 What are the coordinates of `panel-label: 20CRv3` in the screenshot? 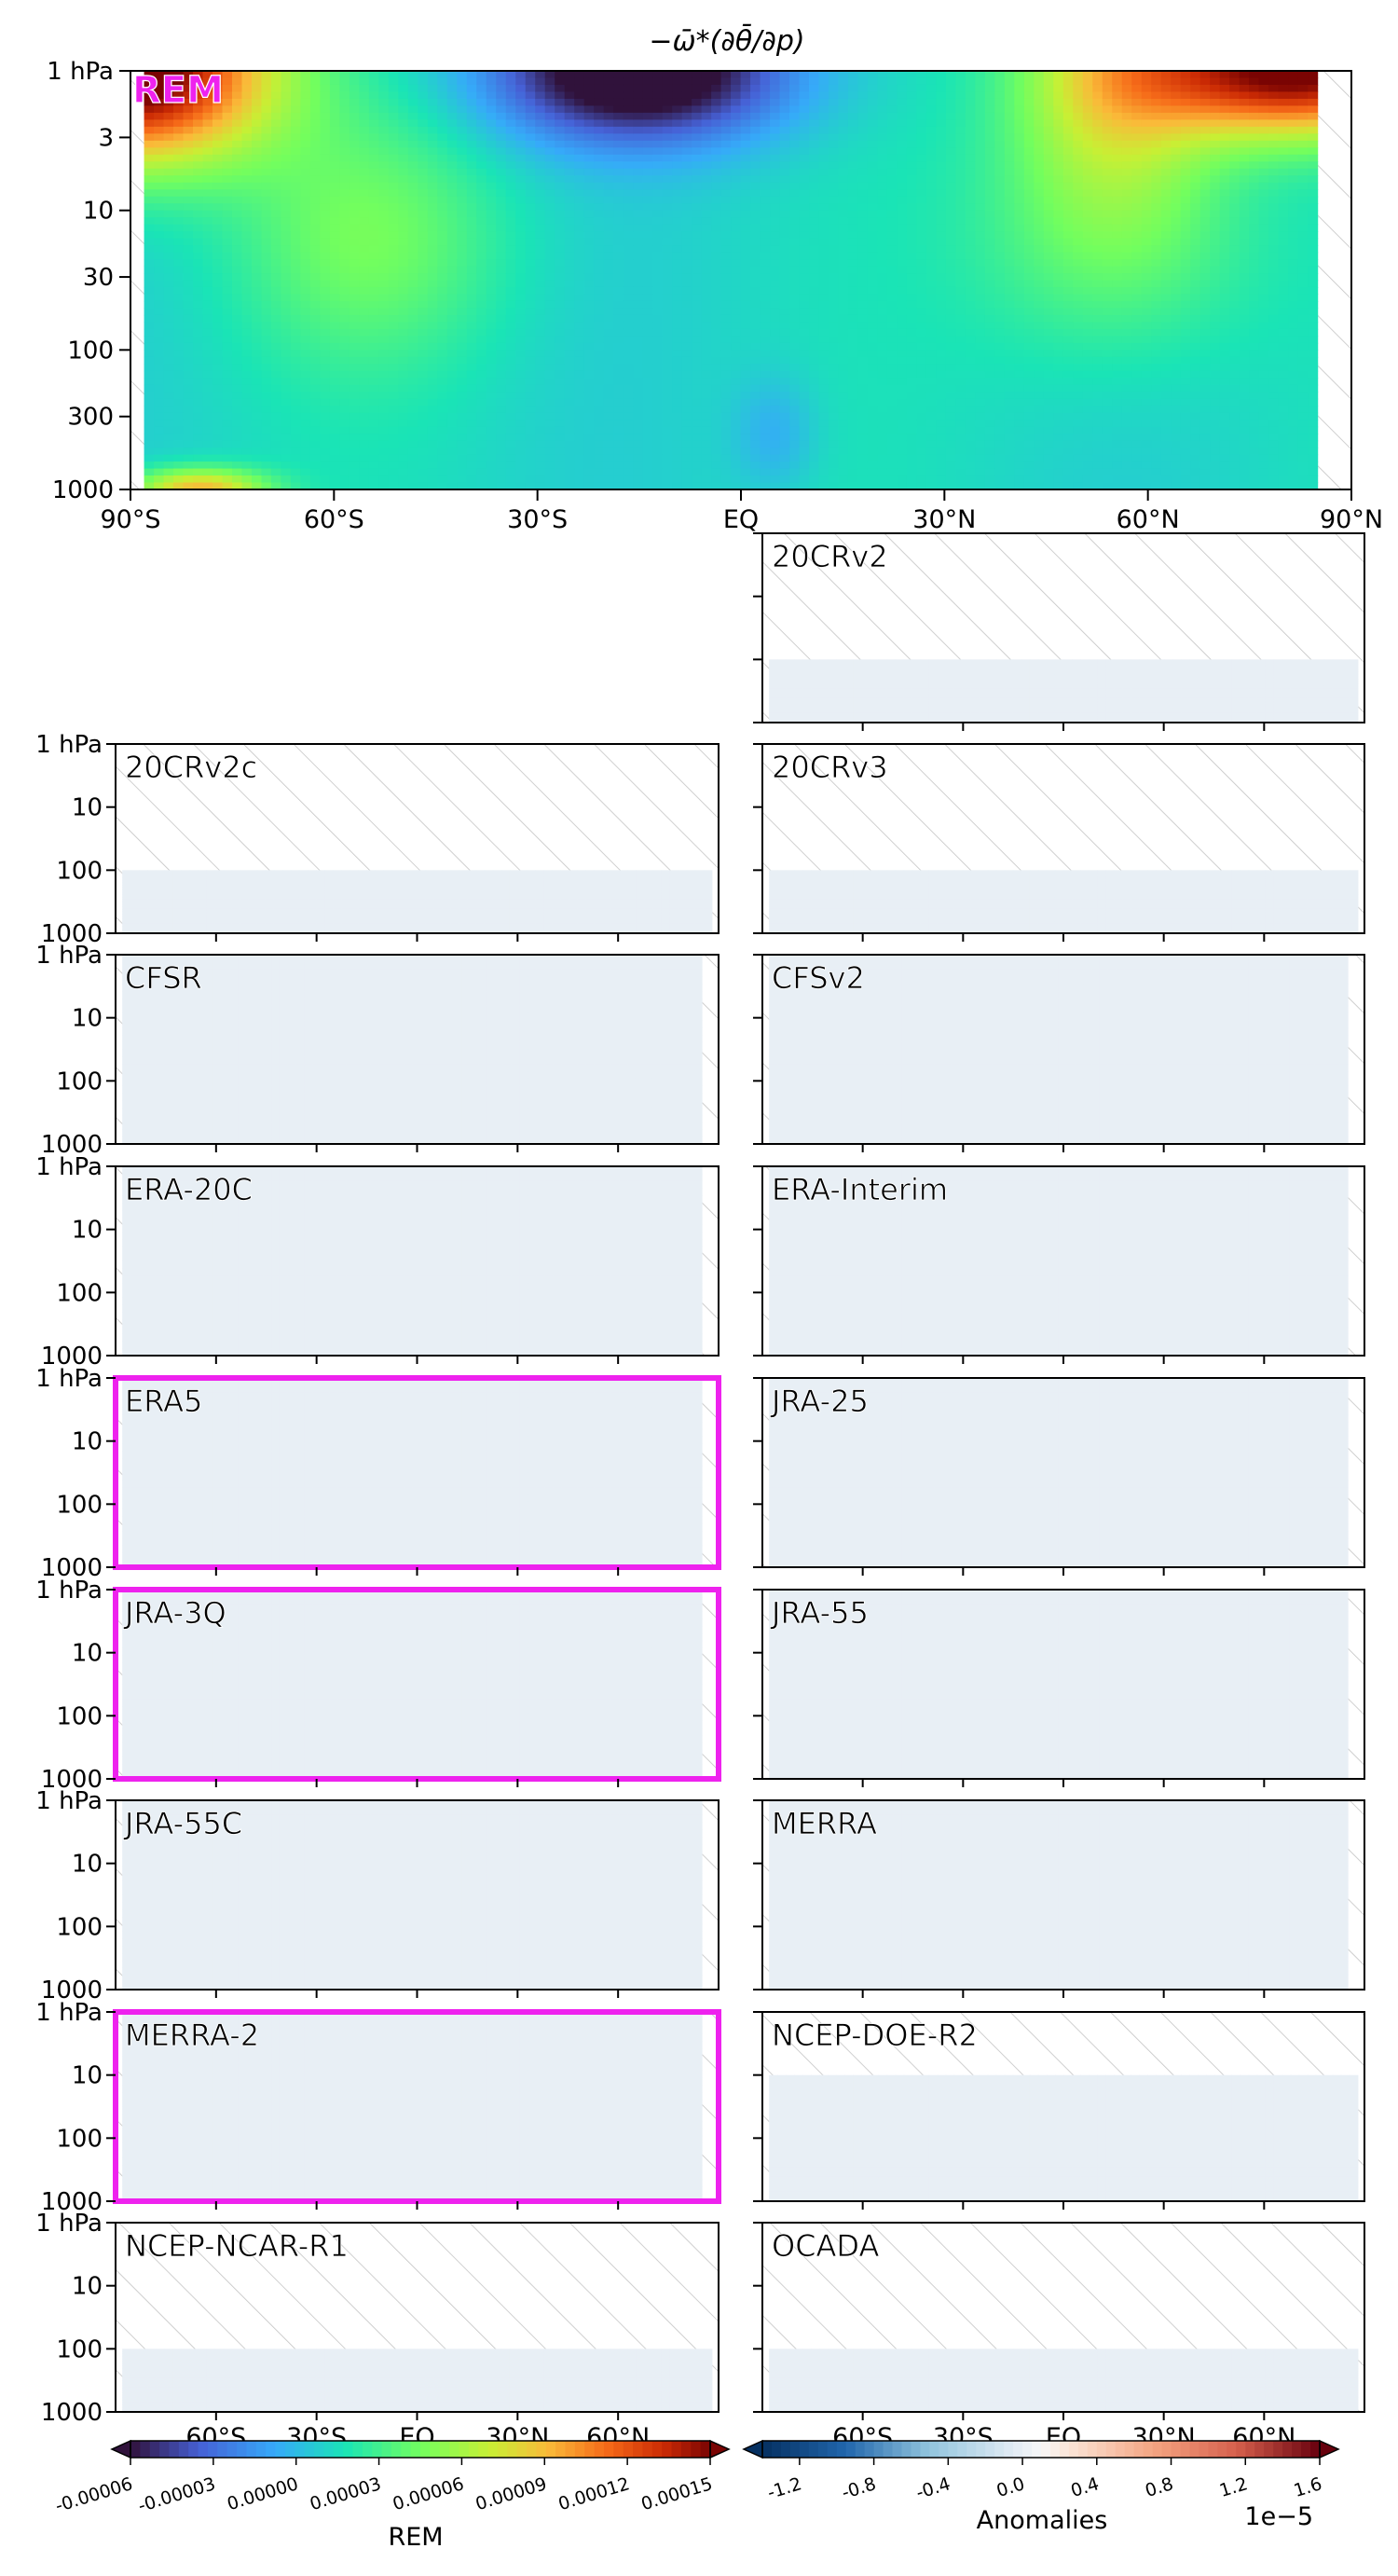 It's located at (830, 767).